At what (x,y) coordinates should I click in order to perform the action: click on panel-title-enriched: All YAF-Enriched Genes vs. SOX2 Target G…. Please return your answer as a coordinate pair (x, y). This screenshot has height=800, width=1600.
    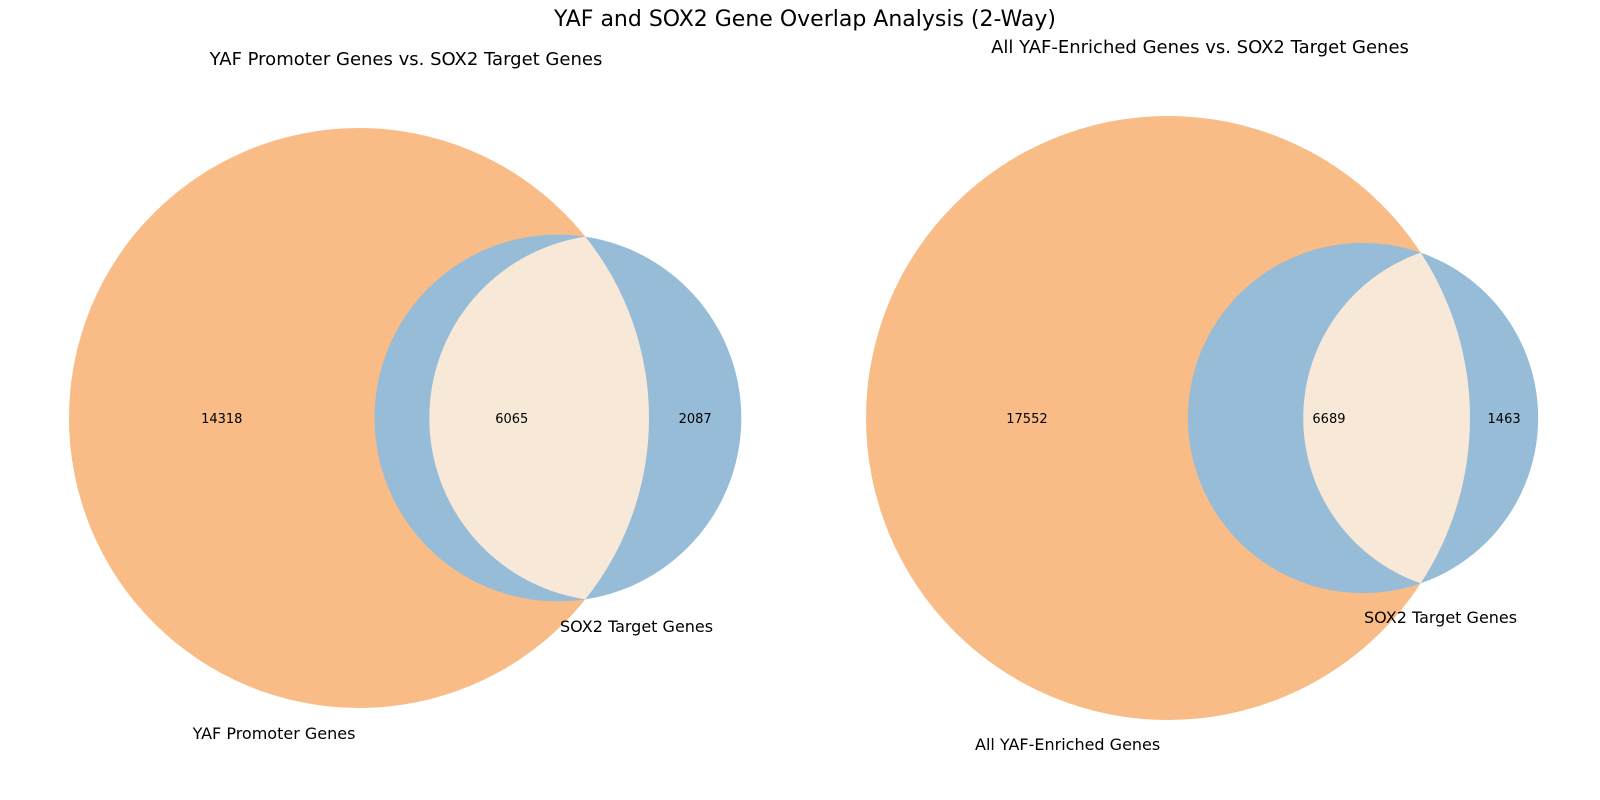
    Looking at the image, I should click on (1200, 47).